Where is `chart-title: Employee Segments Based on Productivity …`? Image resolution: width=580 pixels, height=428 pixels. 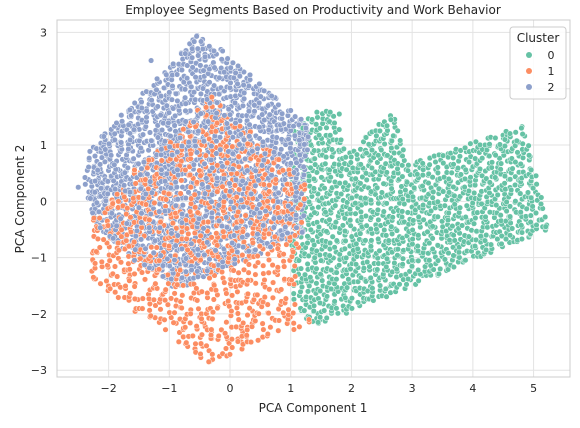 chart-title: Employee Segments Based on Productivity … is located at coordinates (313, 10).